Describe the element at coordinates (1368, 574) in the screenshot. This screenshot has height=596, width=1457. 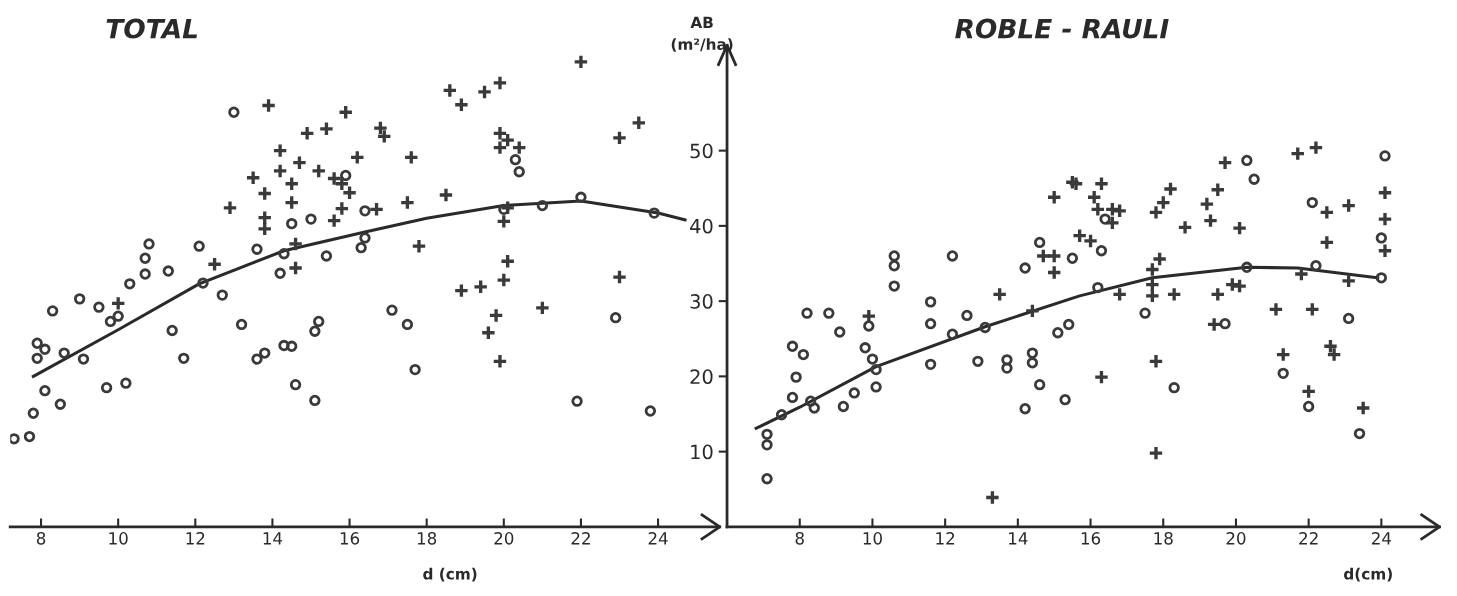
I see `x-axis-title: d(cm)` at that location.